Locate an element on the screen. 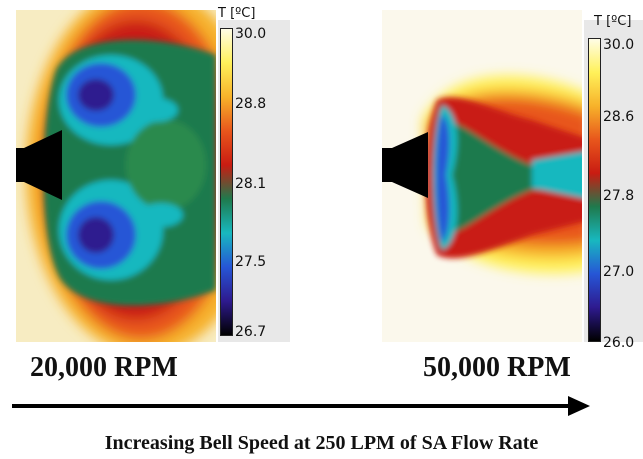 This screenshot has width=643, height=459. colorbar-tick-label: 27.8 is located at coordinates (619, 196).